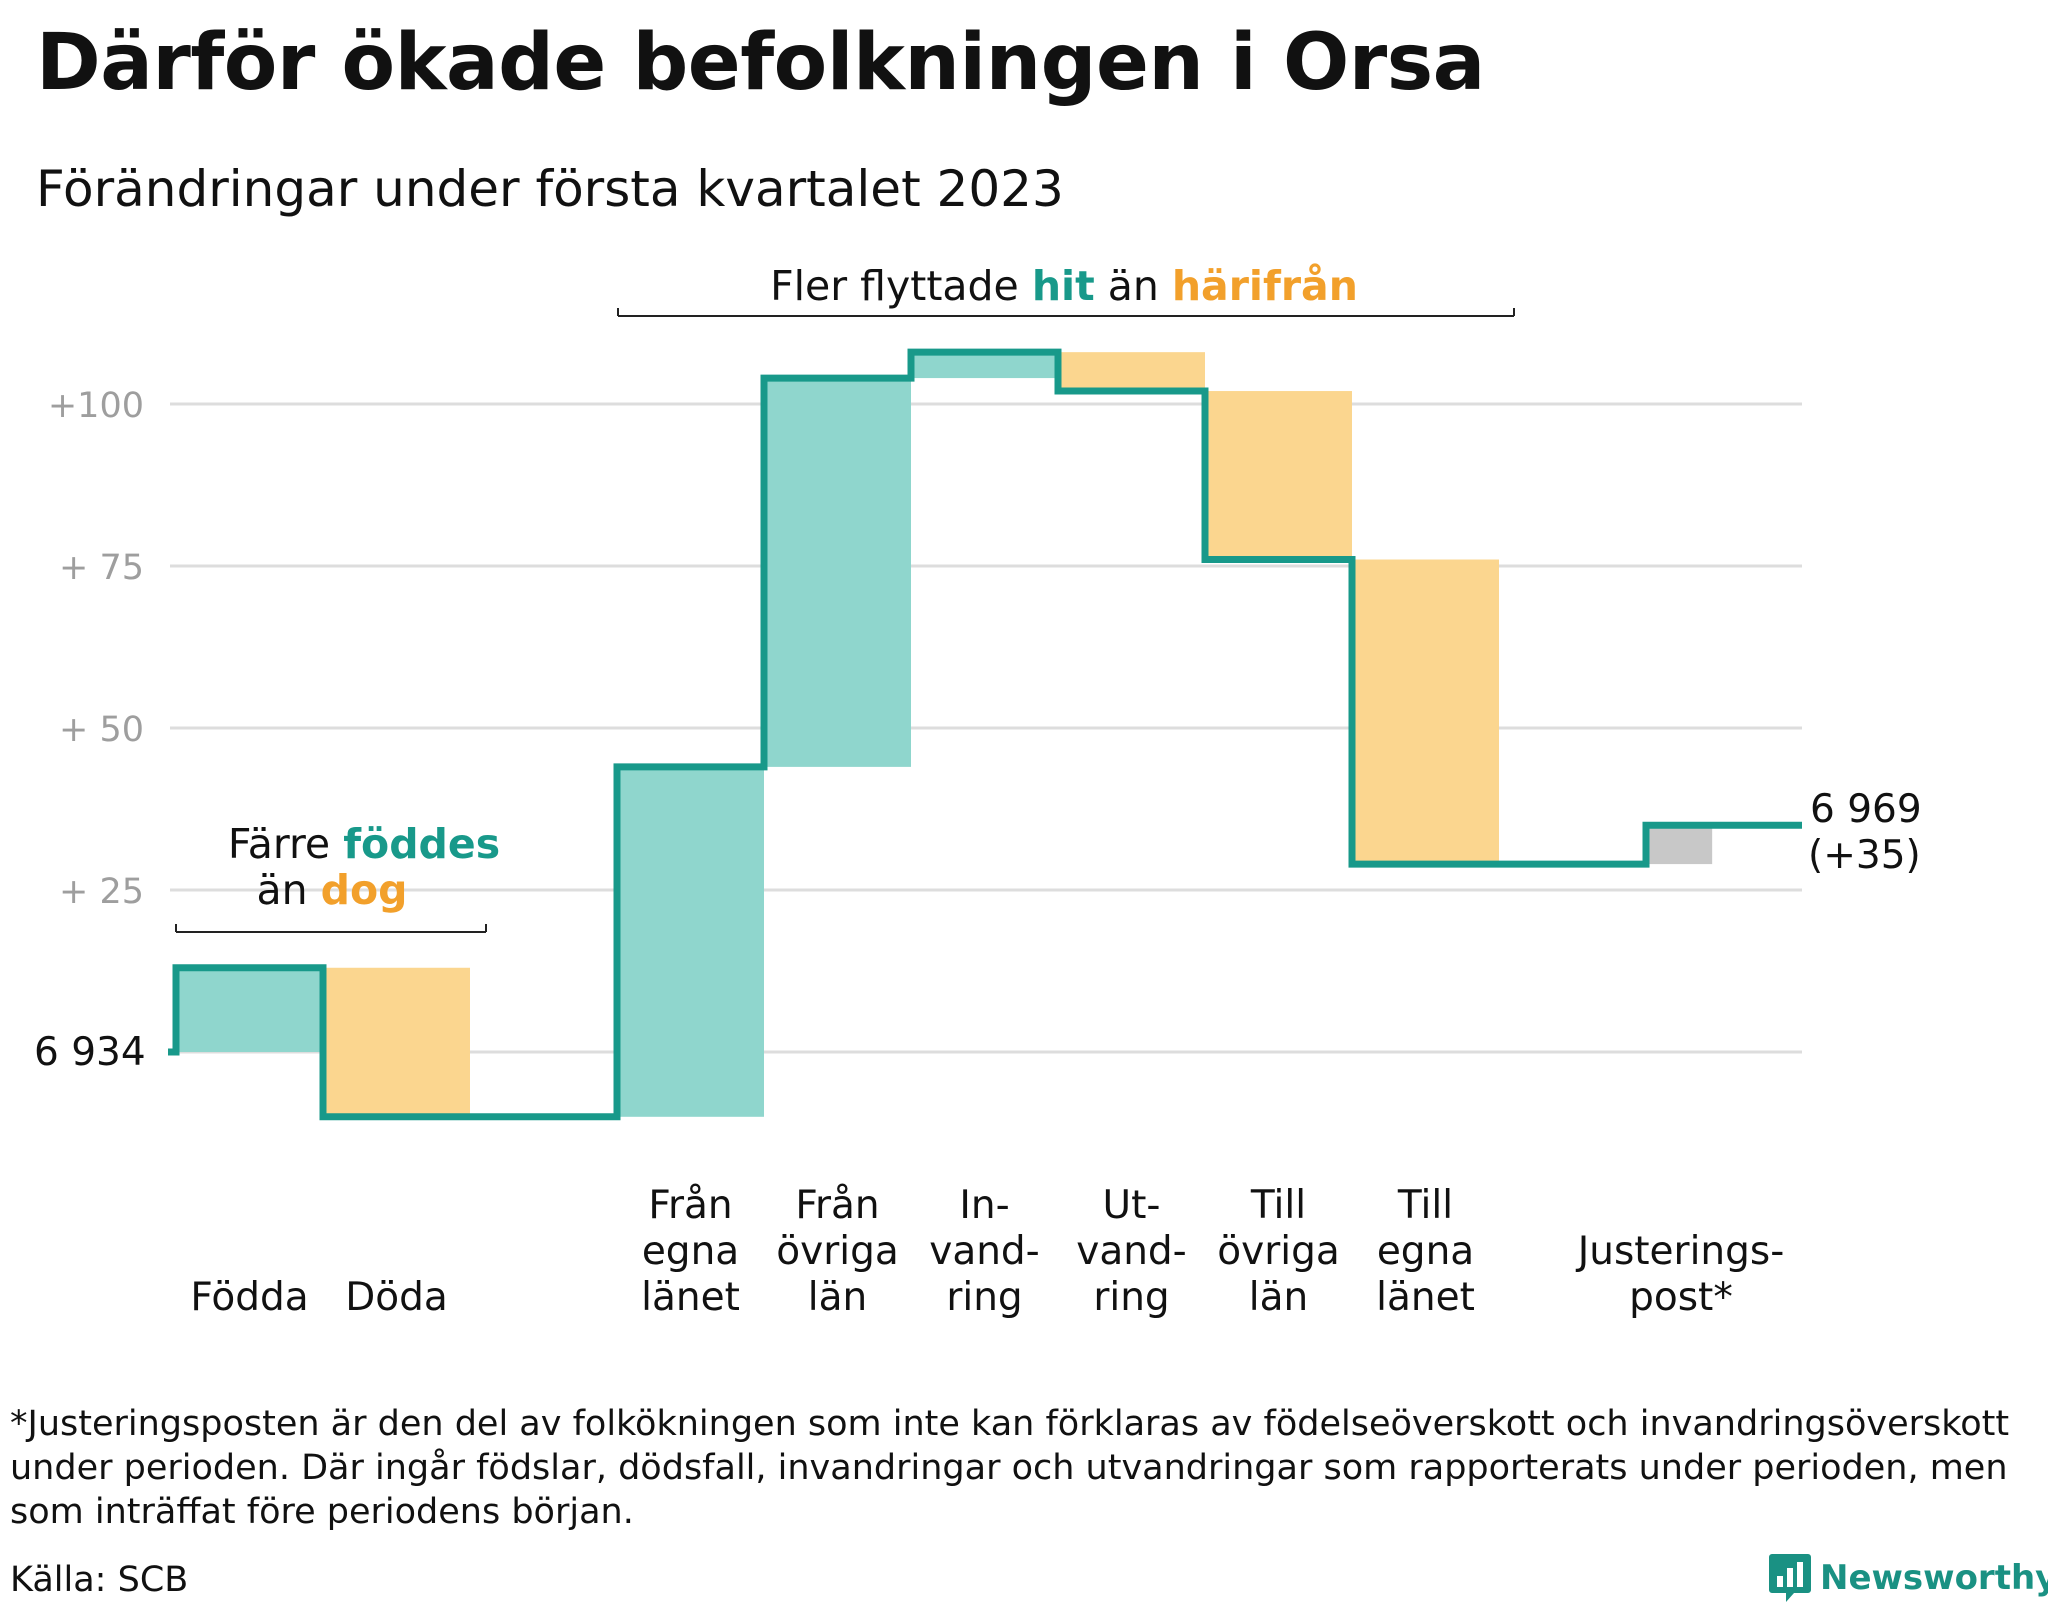 The width and height of the screenshot is (2048, 1605). Describe the element at coordinates (1679, 845) in the screenshot. I see `adjustment-bar` at that location.